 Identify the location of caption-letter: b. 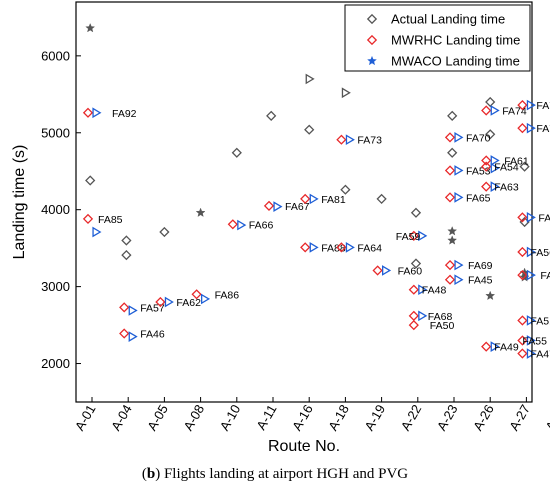
(151, 474).